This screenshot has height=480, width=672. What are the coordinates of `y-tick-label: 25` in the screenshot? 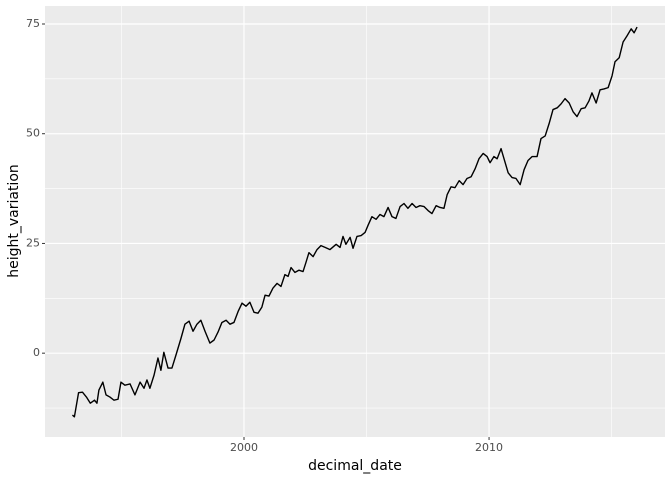 It's located at (33, 242).